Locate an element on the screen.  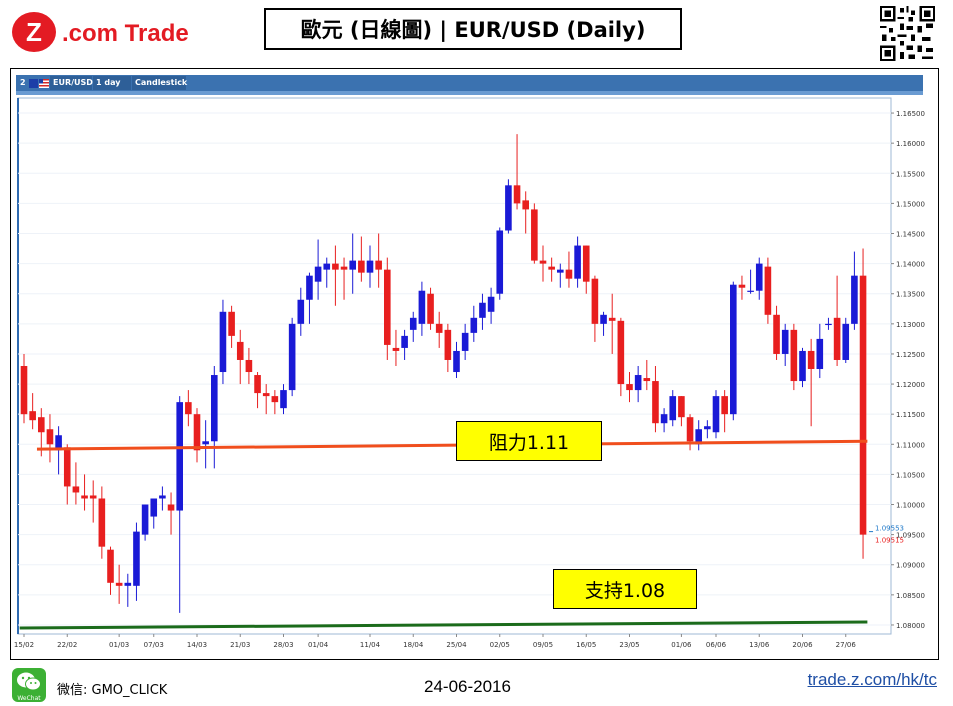
y-tick-label: 1.12000 is located at coordinates (910, 385).